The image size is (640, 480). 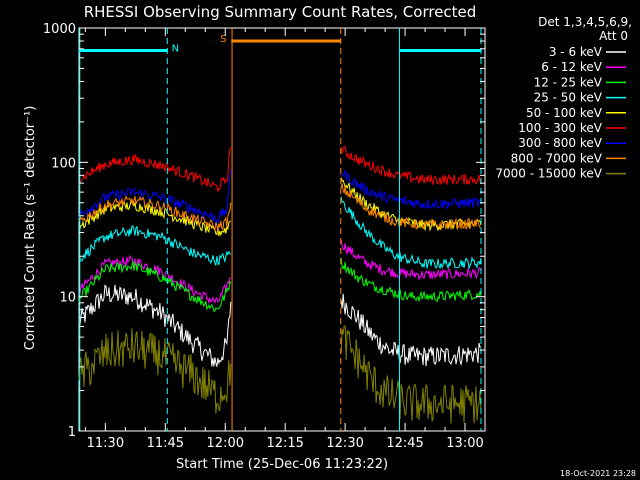 I want to click on legend-entry-label: 50 - 100 keV, so click(x=564, y=113).